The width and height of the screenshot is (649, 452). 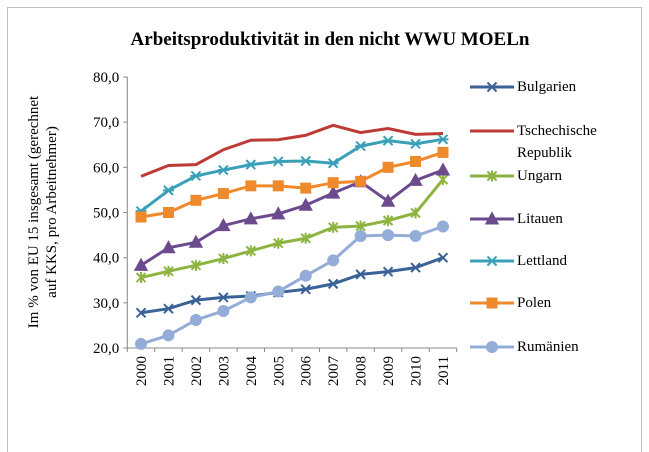 I want to click on x-tick-label: 2011, so click(x=444, y=370).